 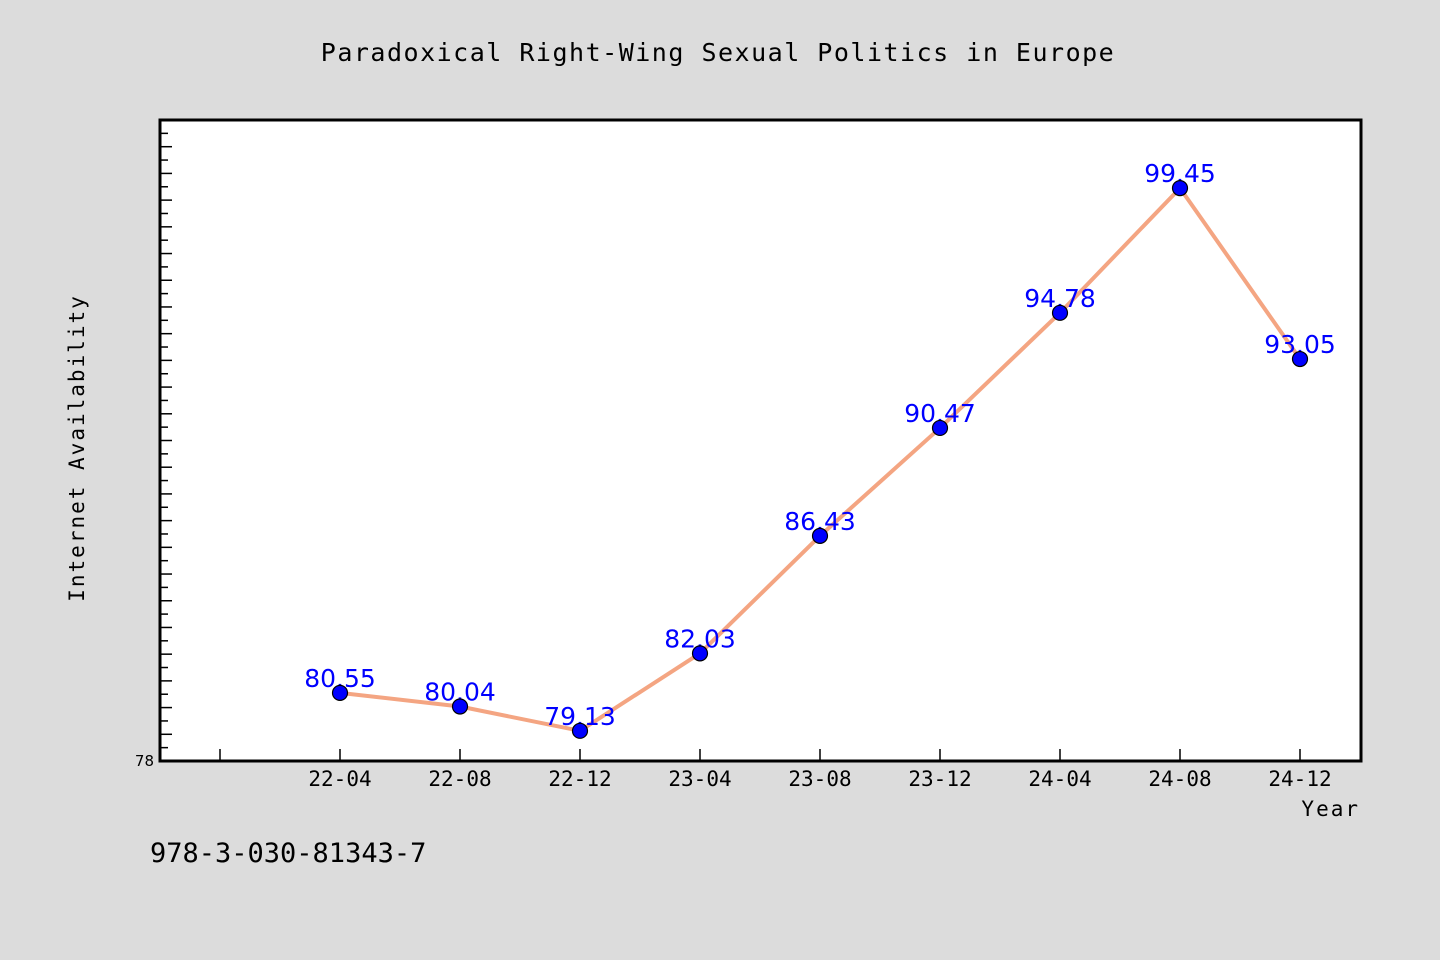 I want to click on y-axis-label: Internet Availability, so click(x=77, y=448).